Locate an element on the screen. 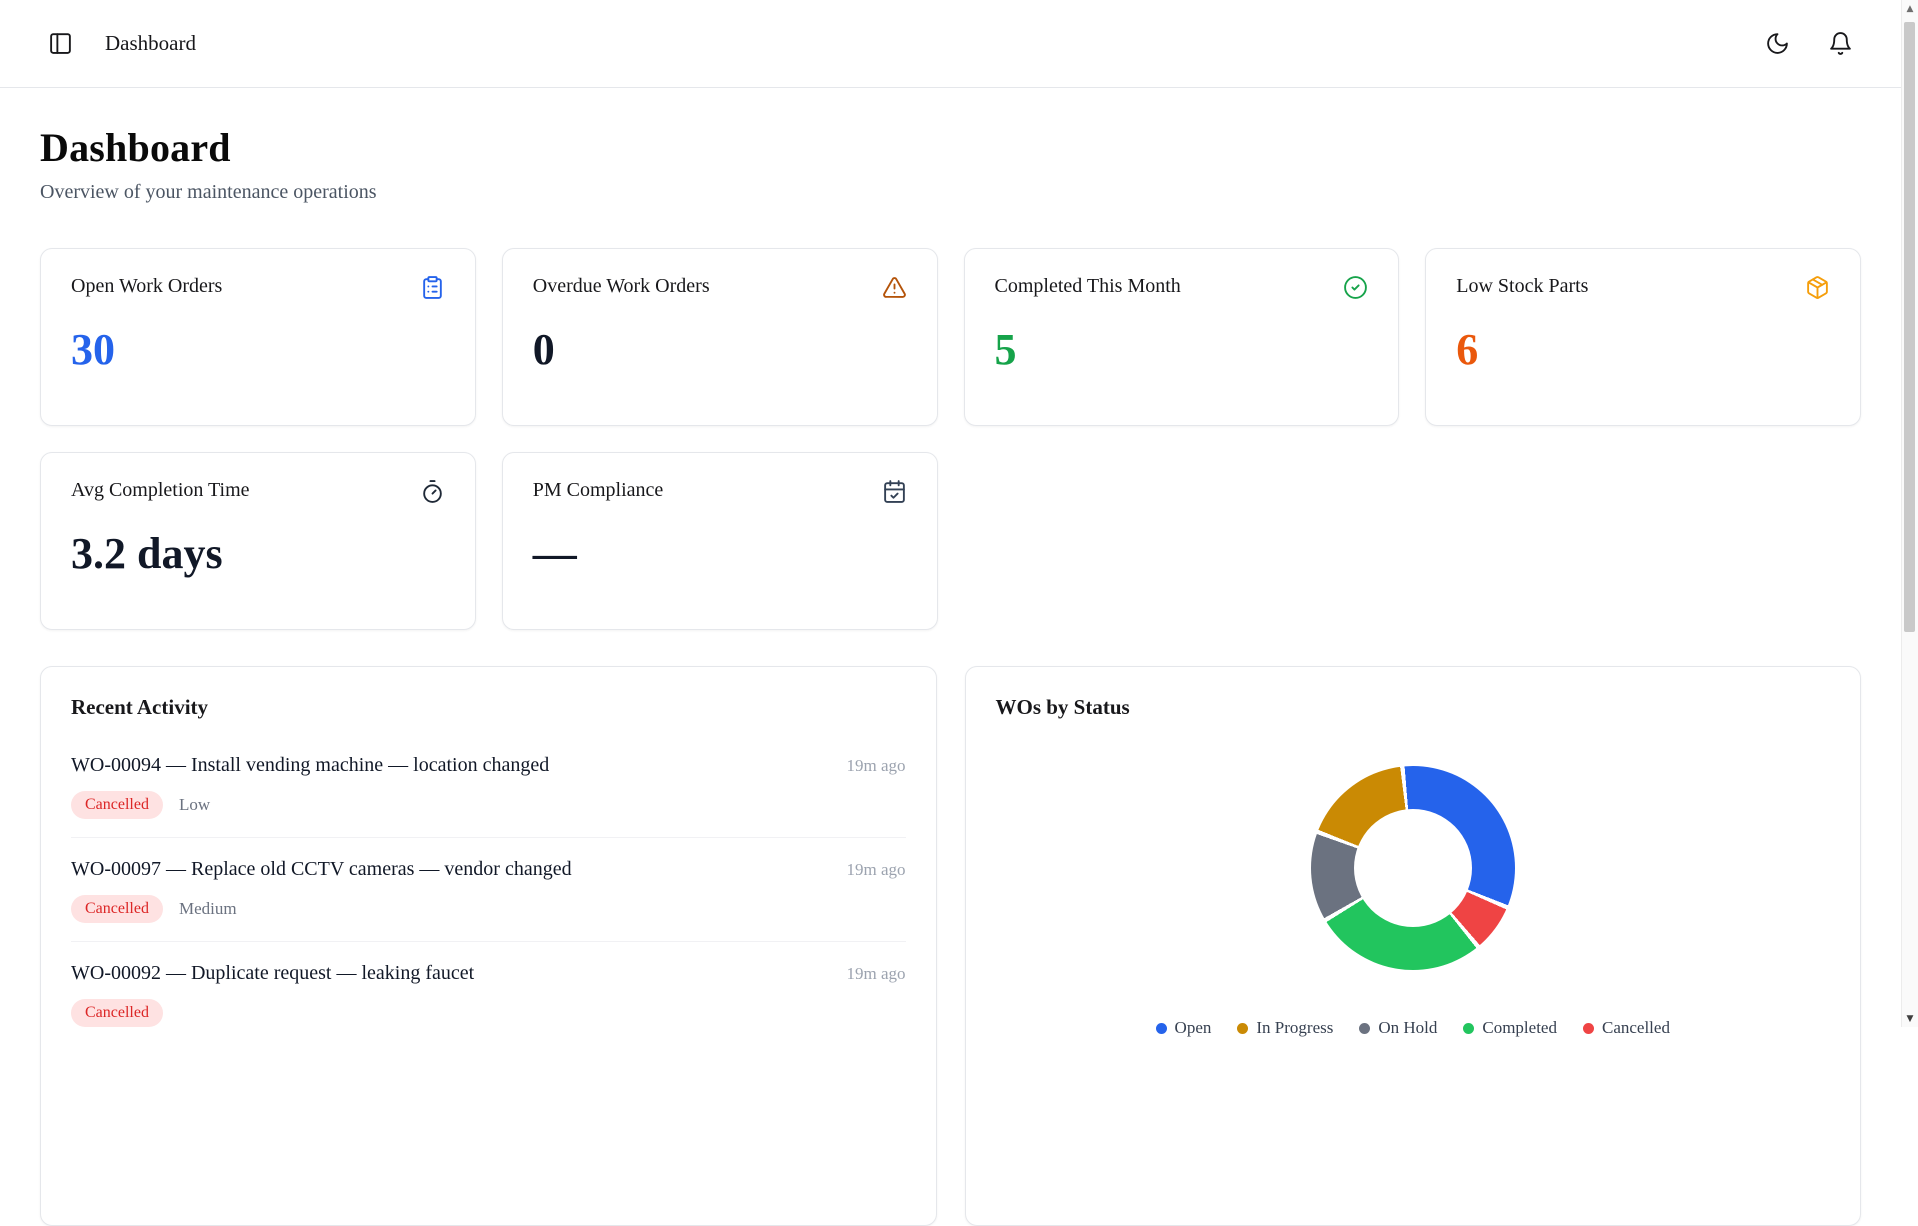 Image resolution: width=1918 pixels, height=1226 pixels. legend-item-completed: Completed is located at coordinates (1510, 1028).